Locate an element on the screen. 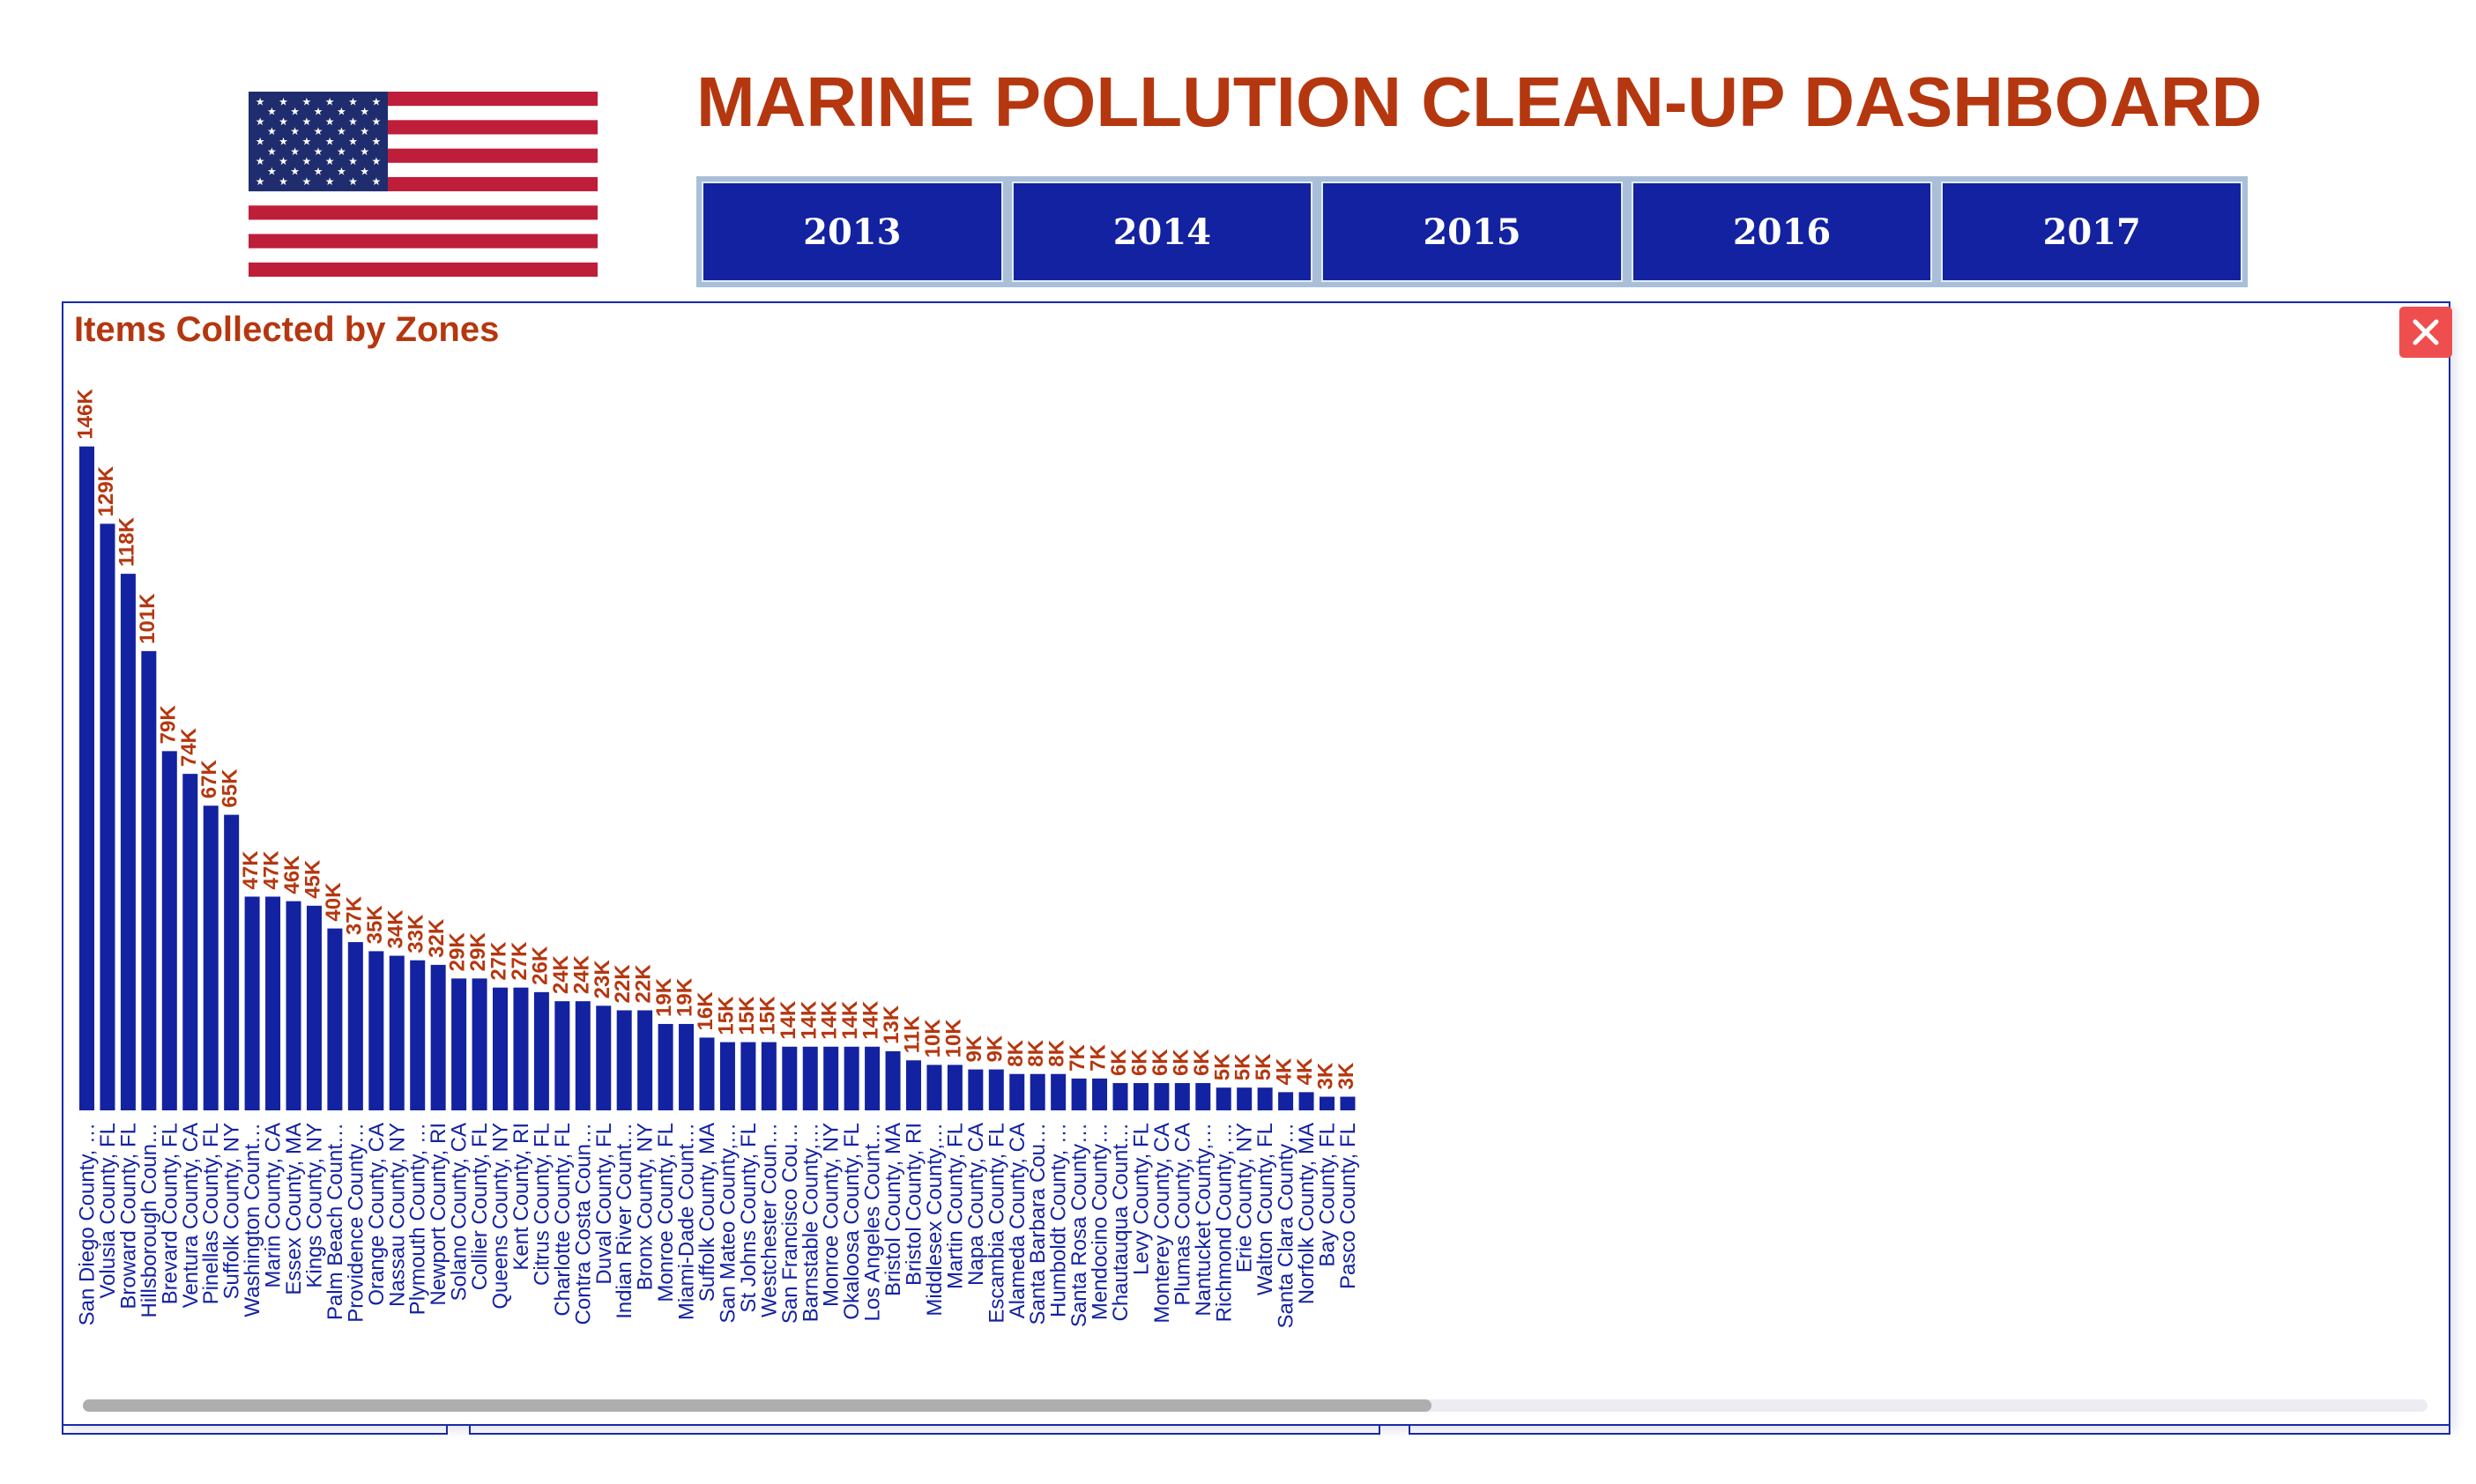 The width and height of the screenshot is (2476, 1484). horizontal-scrollbar is located at coordinates (1255, 1405).